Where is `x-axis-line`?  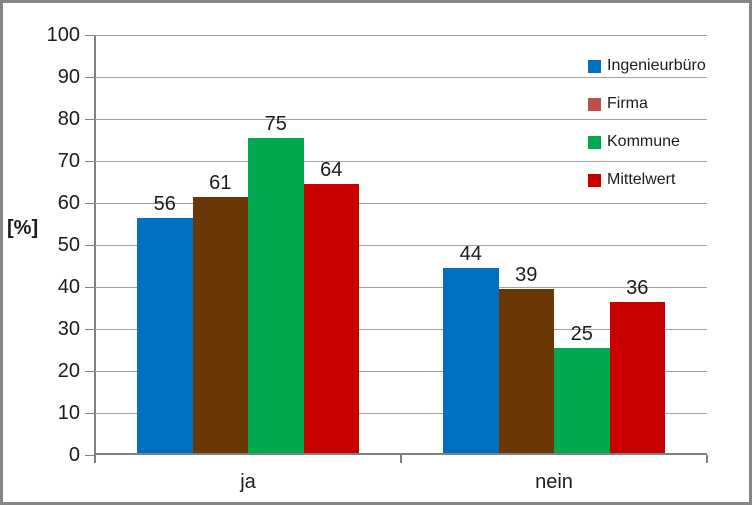
x-axis-line is located at coordinates (401, 454).